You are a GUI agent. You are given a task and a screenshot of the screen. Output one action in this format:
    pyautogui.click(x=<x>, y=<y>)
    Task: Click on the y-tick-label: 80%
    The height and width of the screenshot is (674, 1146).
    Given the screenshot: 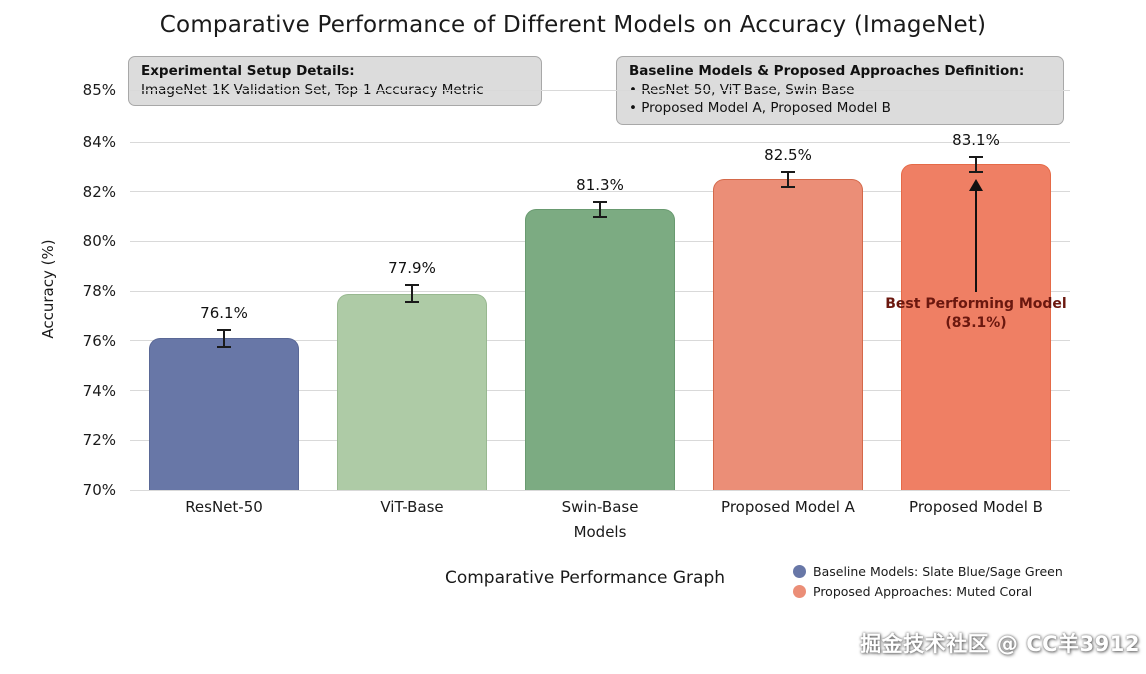 What is the action you would take?
    pyautogui.click(x=99, y=241)
    